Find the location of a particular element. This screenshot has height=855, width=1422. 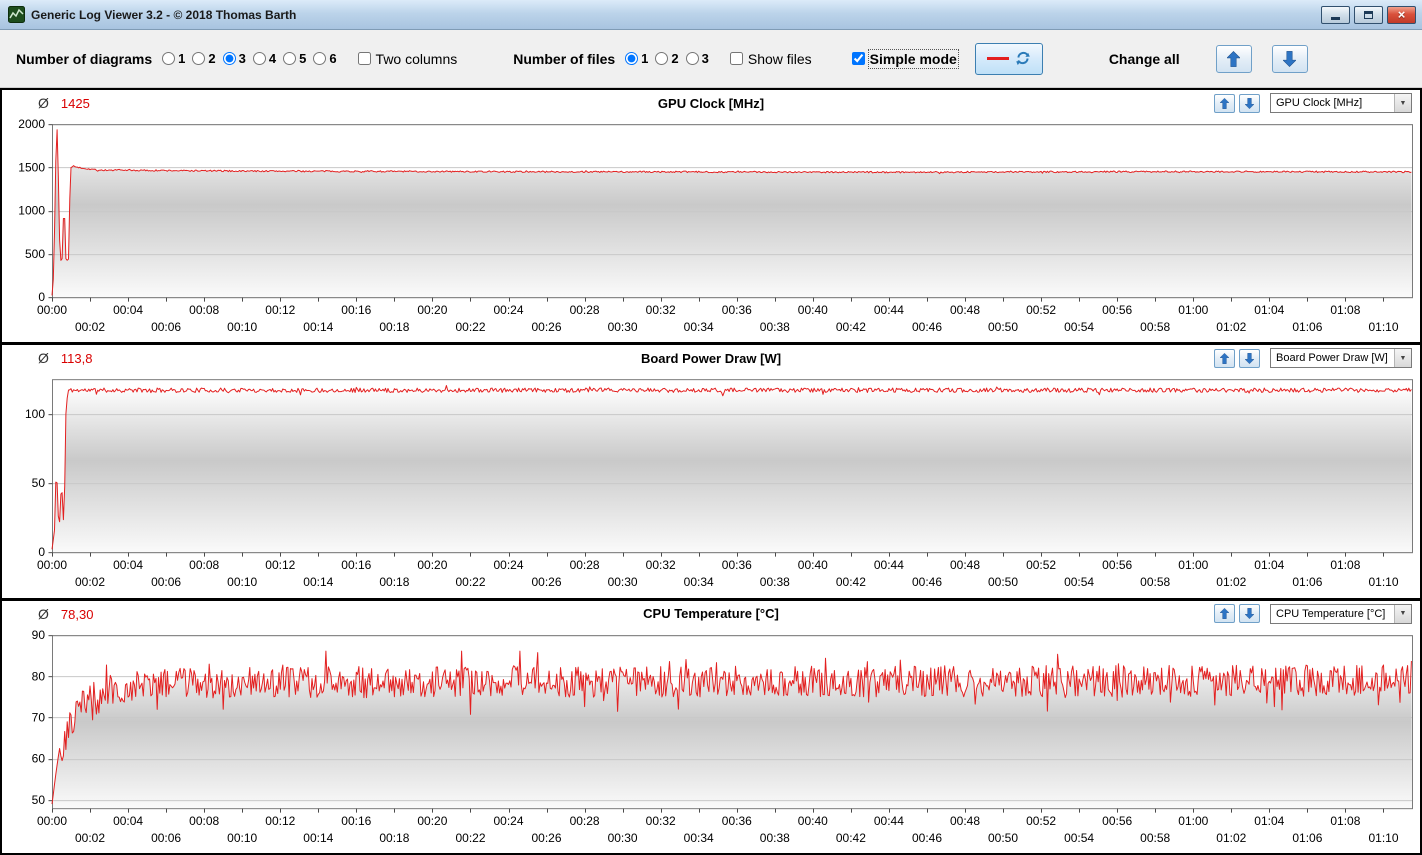

svg-text: 00:20 is located at coordinates (432, 565).